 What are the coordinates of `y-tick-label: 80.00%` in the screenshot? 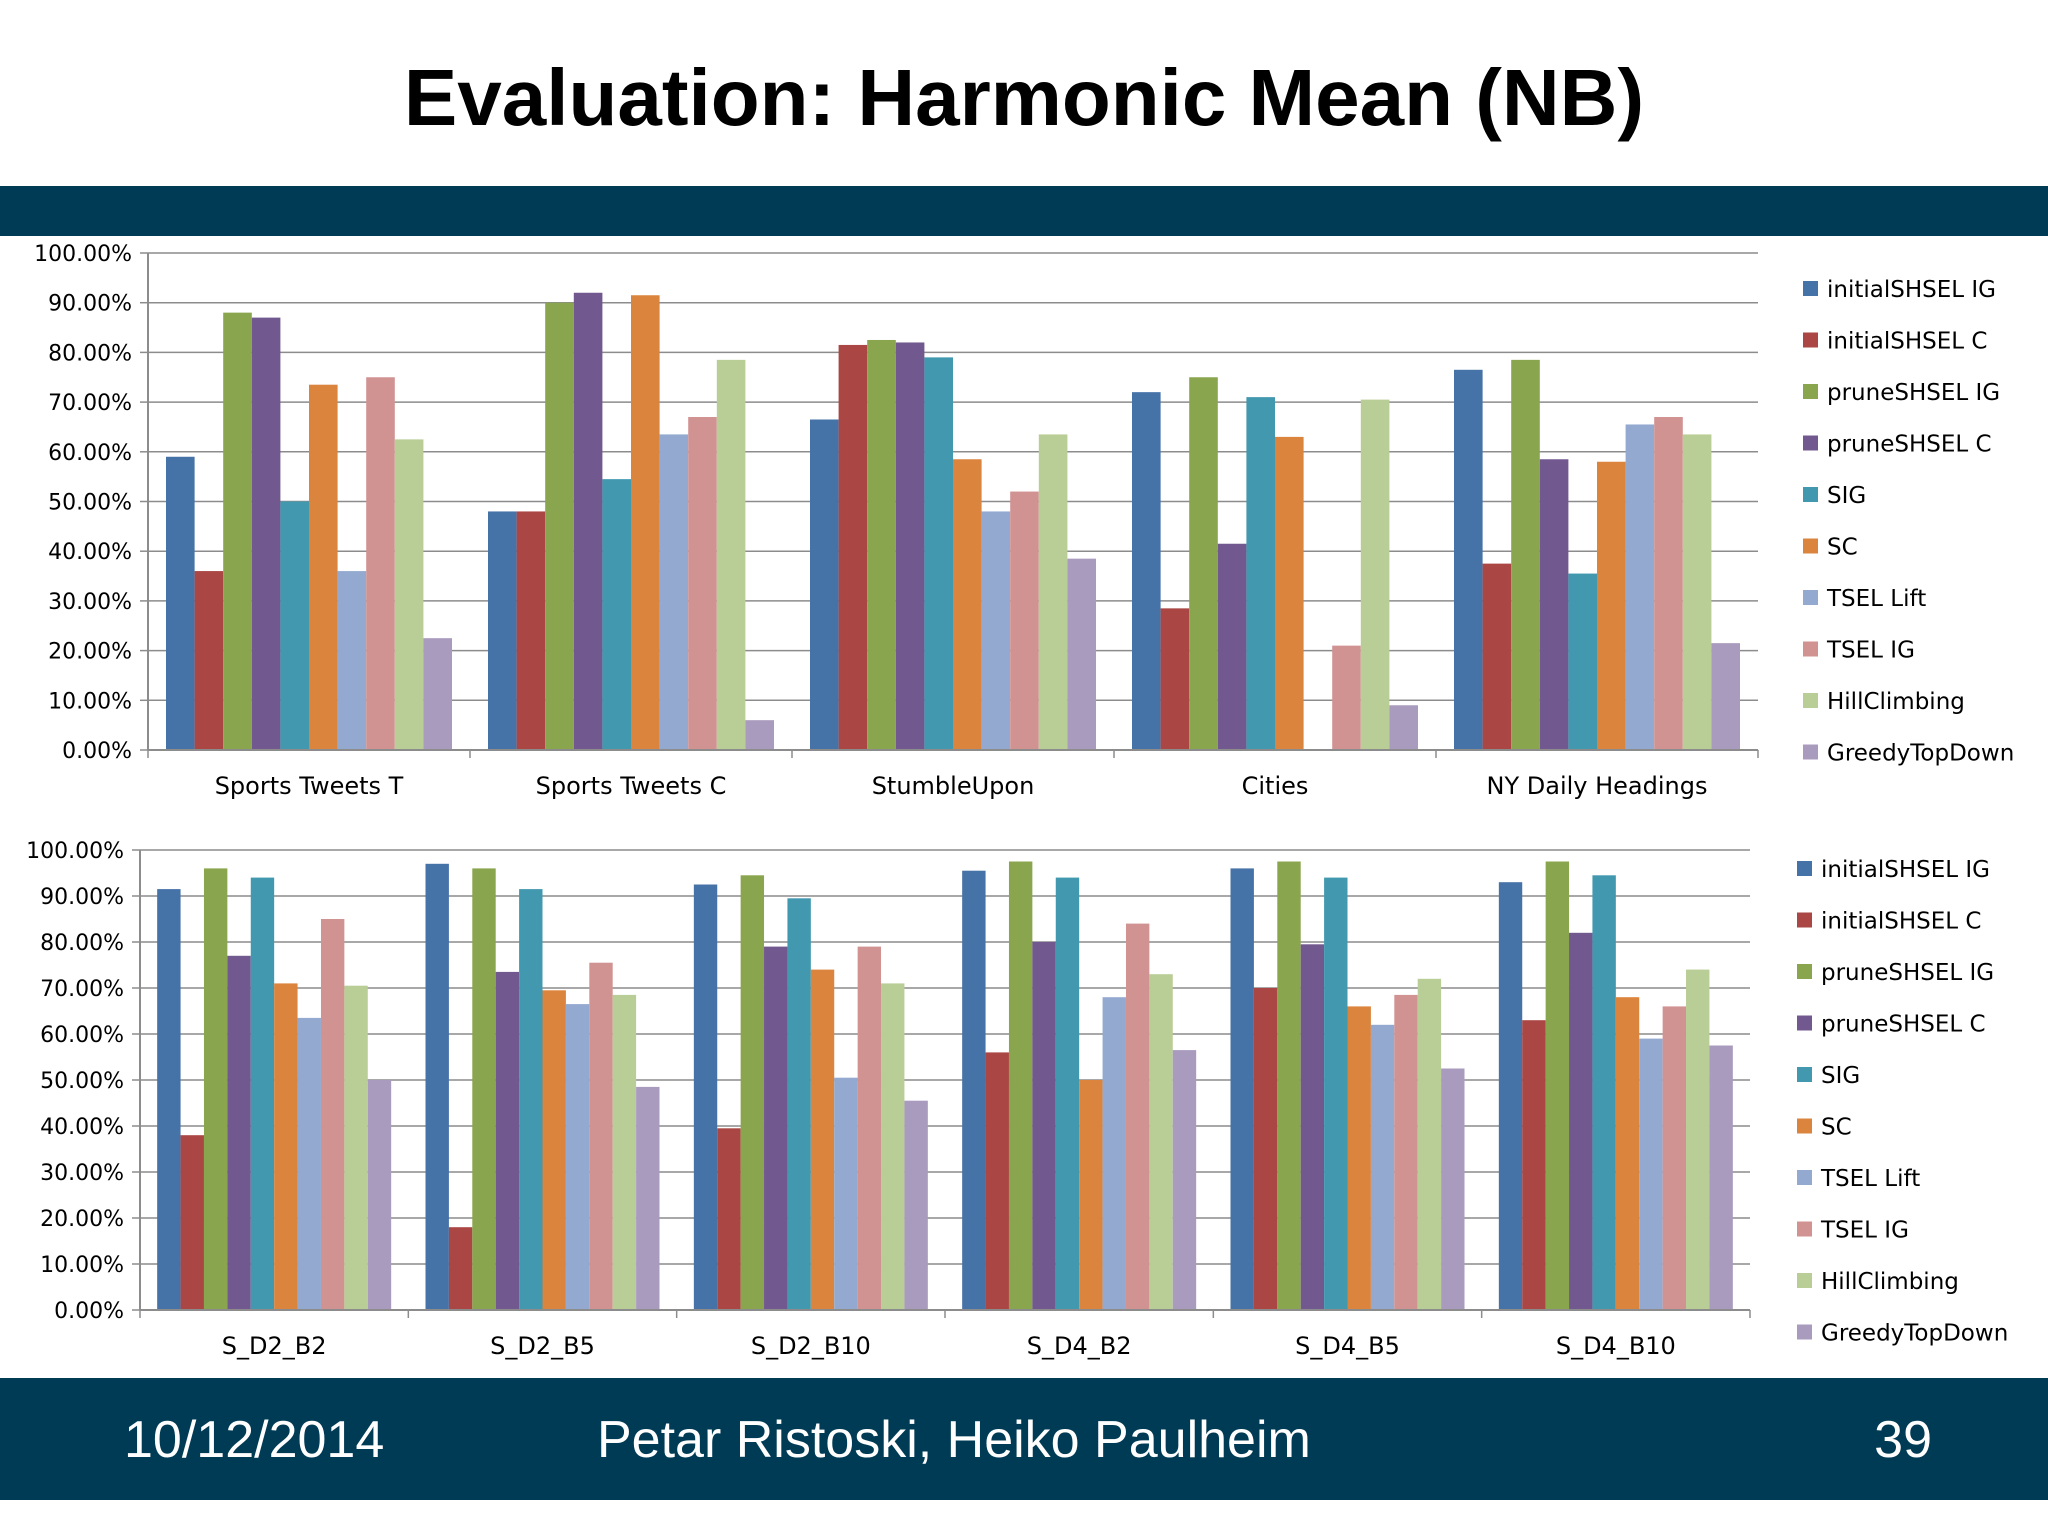 It's located at (90, 353).